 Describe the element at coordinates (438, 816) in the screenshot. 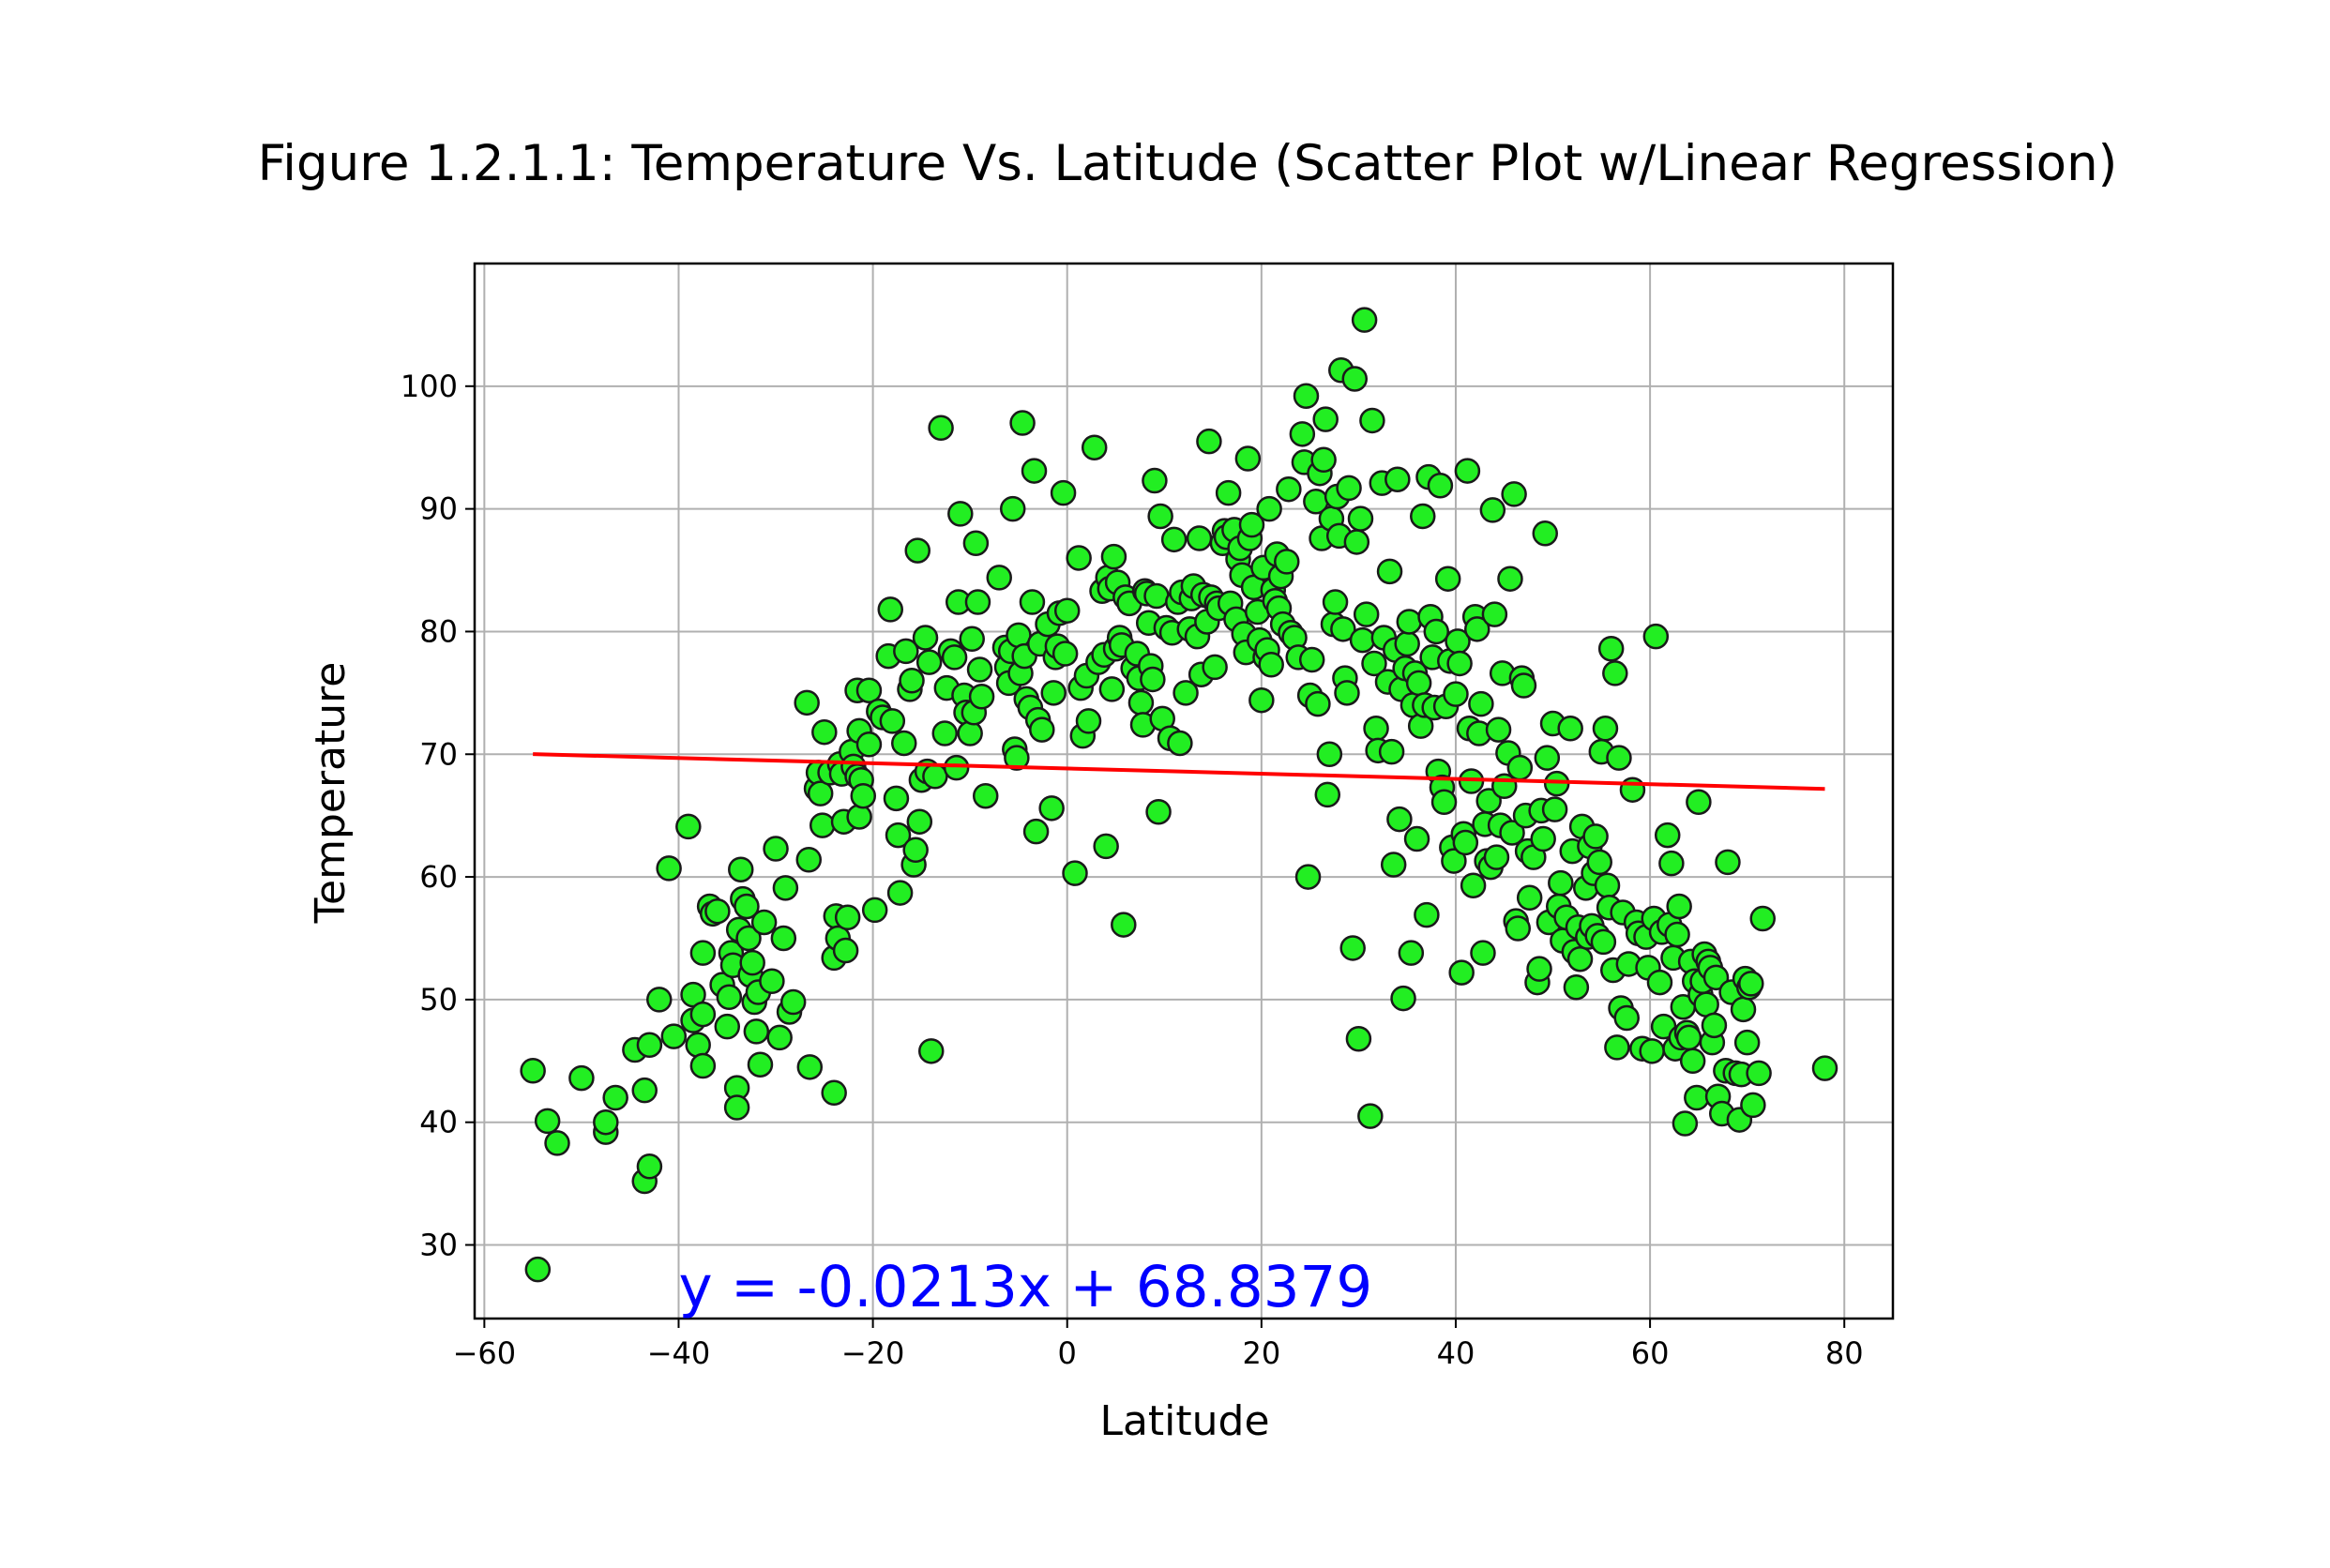

I see `y-axis-ticks: 30 40 50 60 70 80 90 100` at that location.